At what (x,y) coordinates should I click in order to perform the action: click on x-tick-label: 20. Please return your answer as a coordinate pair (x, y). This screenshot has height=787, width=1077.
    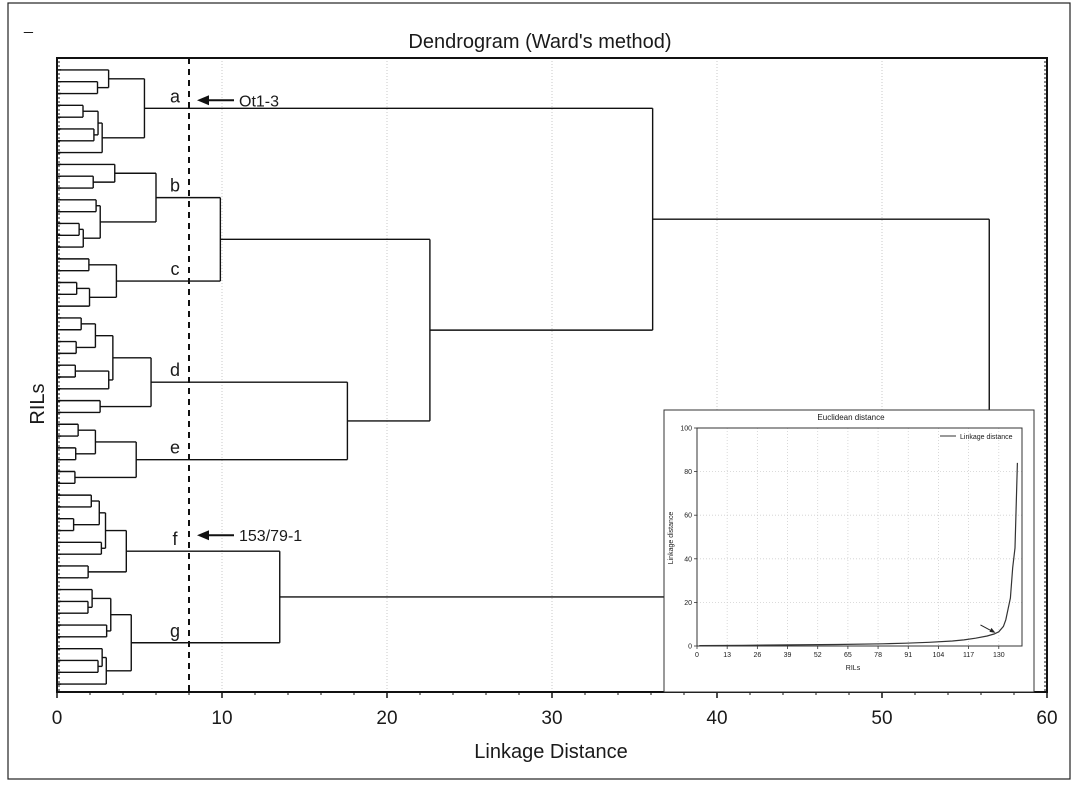
    Looking at the image, I should click on (386, 718).